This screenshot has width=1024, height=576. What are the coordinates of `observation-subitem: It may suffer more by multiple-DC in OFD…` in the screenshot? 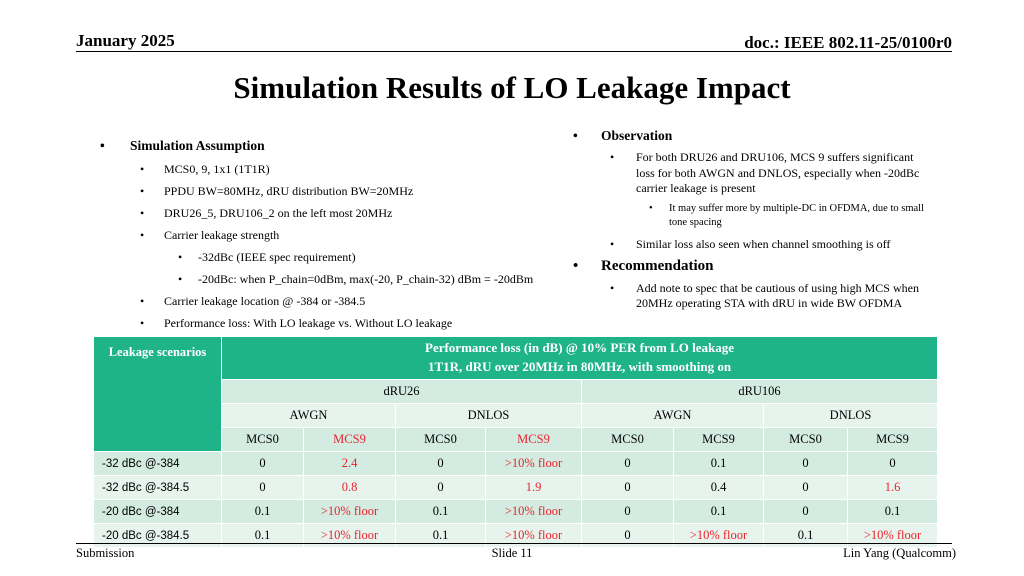 It's located at (753, 216).